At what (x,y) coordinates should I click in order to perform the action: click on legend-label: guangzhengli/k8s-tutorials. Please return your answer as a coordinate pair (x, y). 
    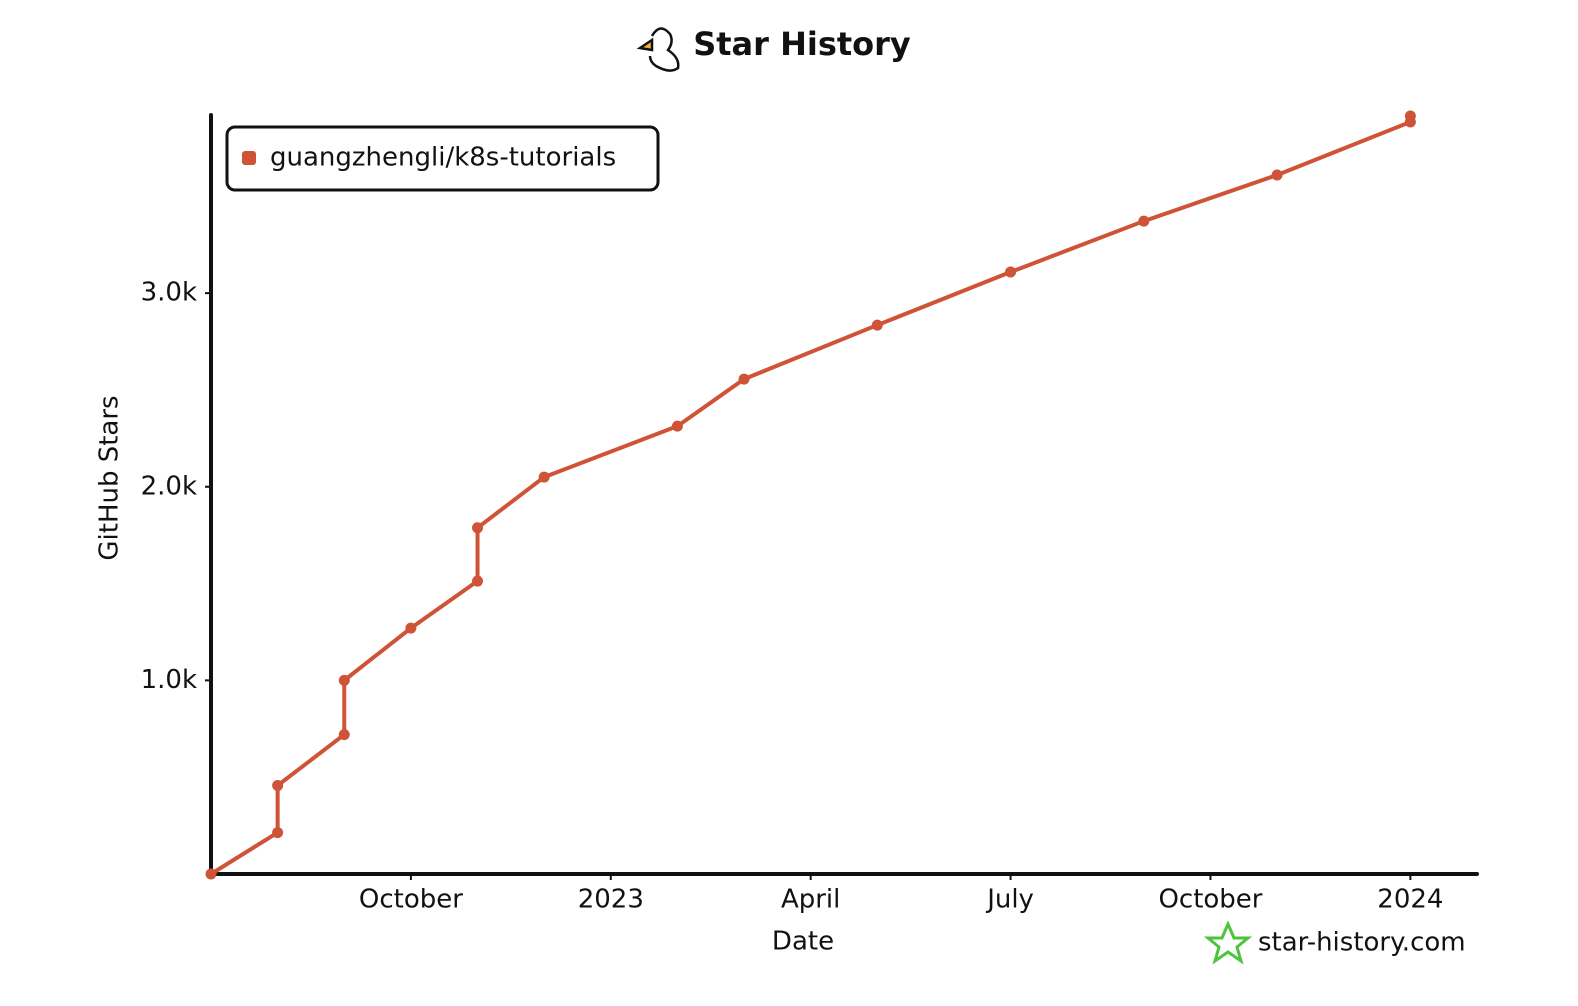
    Looking at the image, I should click on (443, 158).